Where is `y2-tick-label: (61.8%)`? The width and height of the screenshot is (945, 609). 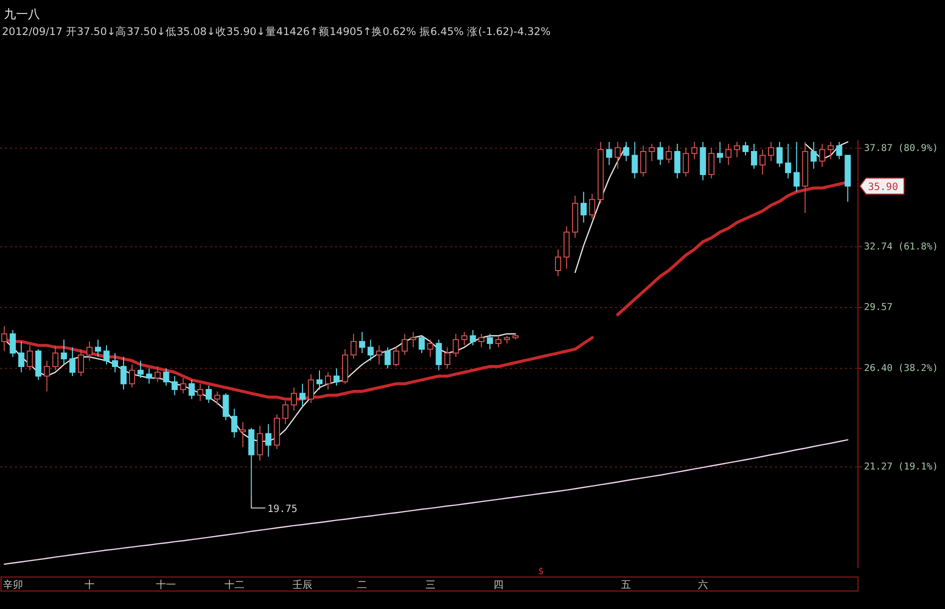
y2-tick-label: (61.8%) is located at coordinates (918, 246).